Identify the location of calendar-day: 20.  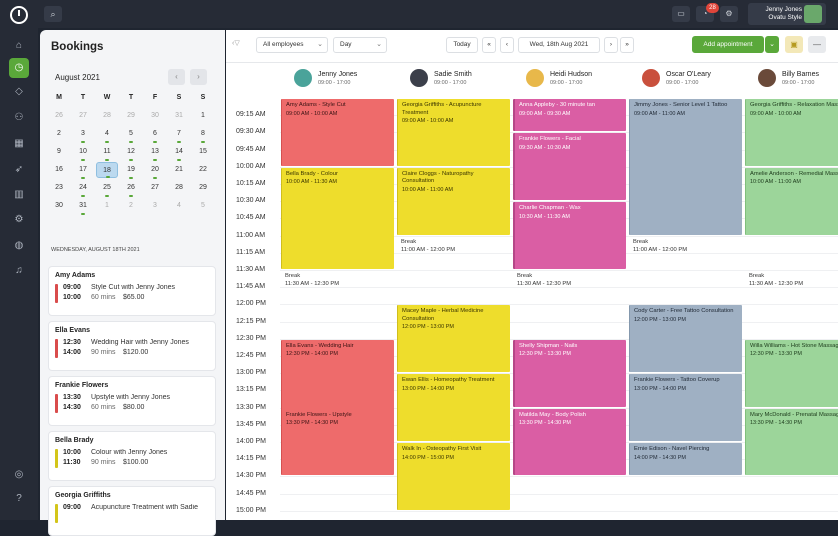
(155, 170).